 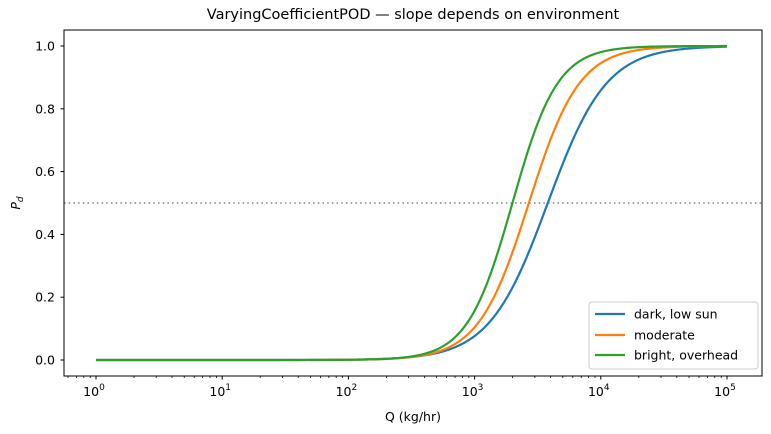 What do you see at coordinates (94, 391) in the screenshot?
I see `x-tick-label: 10⁰` at bounding box center [94, 391].